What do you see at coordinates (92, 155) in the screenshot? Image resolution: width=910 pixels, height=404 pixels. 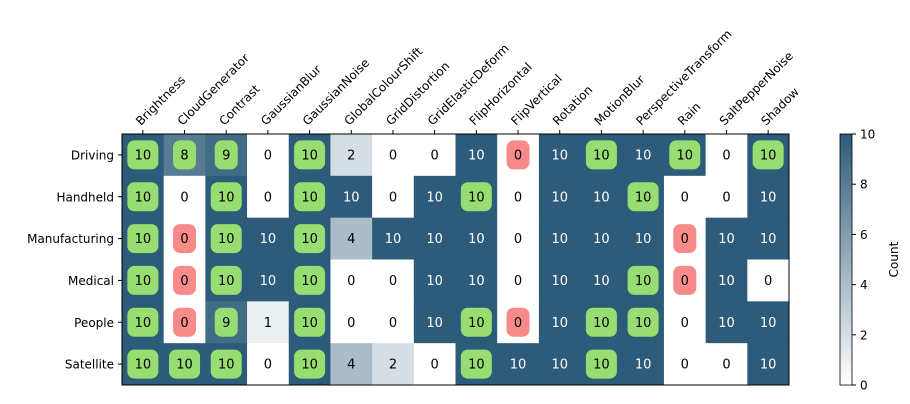 I see `row-label: Driving` at bounding box center [92, 155].